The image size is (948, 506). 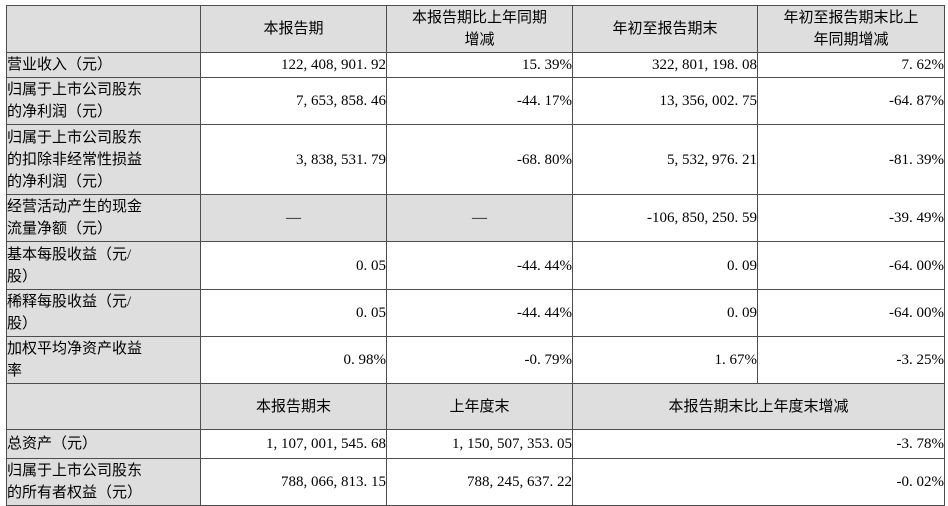 What do you see at coordinates (665, 159) in the screenshot?
I see `metric-value-ytd: 5, 532, 976. 21` at bounding box center [665, 159].